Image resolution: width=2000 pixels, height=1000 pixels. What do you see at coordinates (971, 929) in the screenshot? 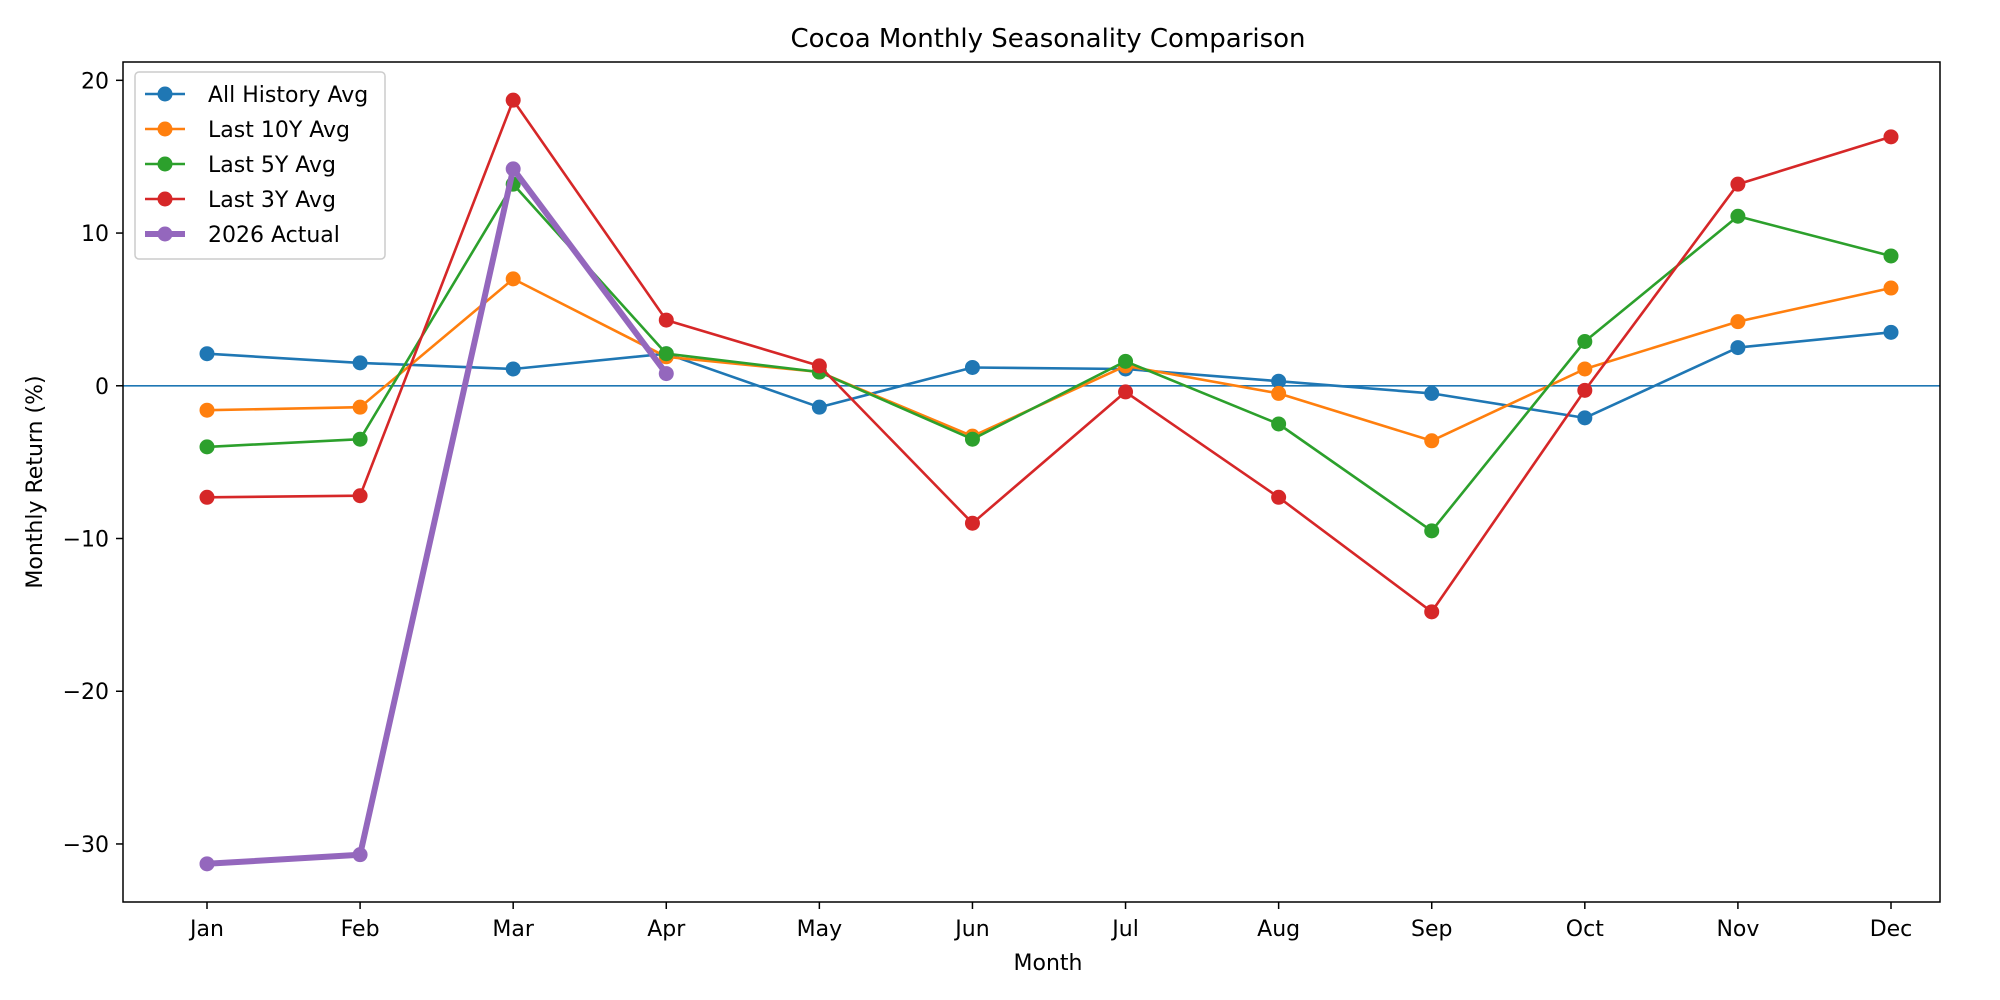
I see `x-tick-label: Jun` at bounding box center [971, 929].